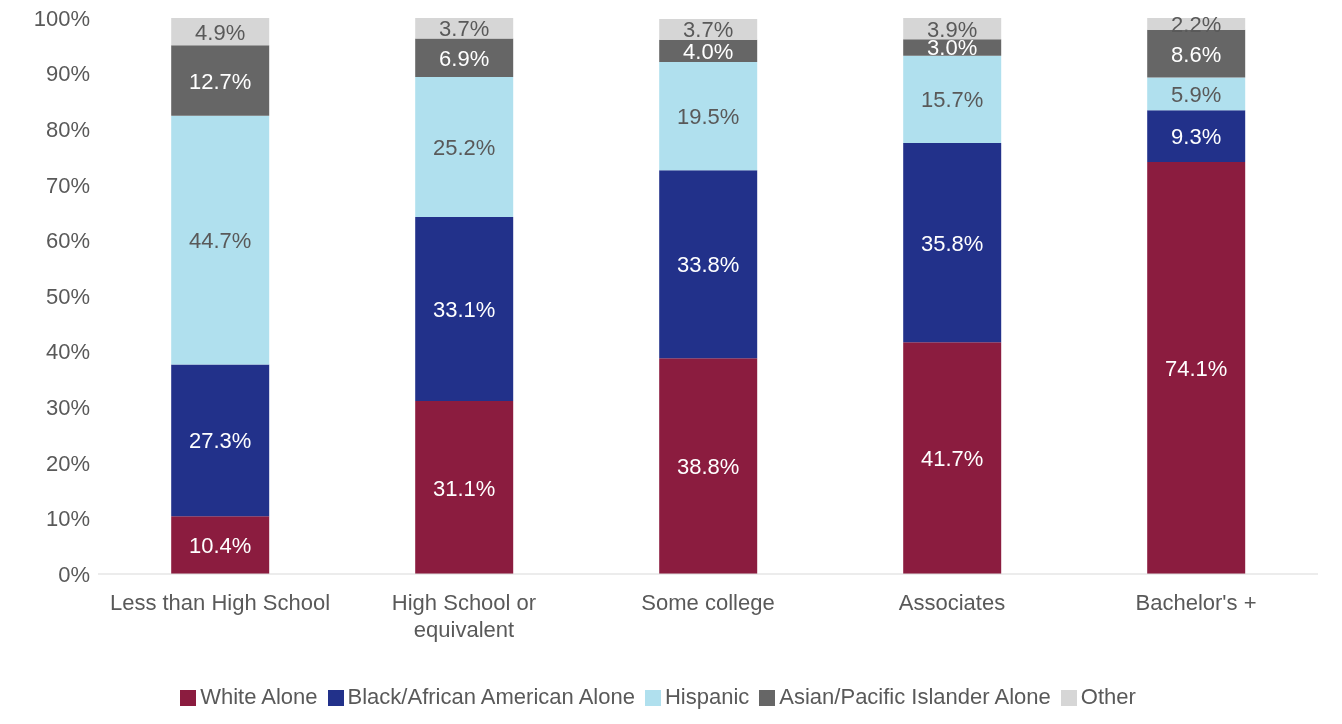  What do you see at coordinates (67, 352) in the screenshot?
I see `y-tick-label: 40%` at bounding box center [67, 352].